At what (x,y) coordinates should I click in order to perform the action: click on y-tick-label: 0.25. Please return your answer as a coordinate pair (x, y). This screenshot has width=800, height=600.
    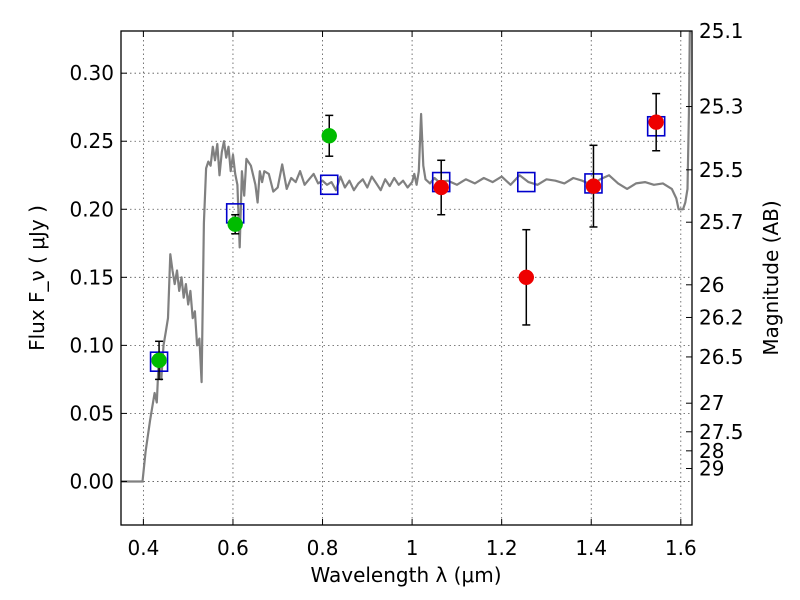
    Looking at the image, I should click on (91, 141).